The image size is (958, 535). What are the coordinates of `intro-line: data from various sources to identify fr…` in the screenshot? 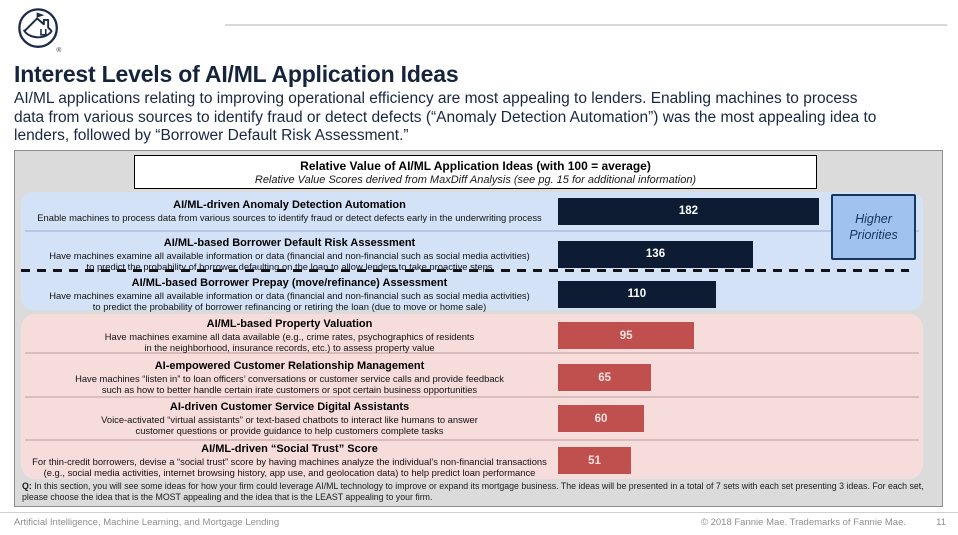 It's located at (445, 117).